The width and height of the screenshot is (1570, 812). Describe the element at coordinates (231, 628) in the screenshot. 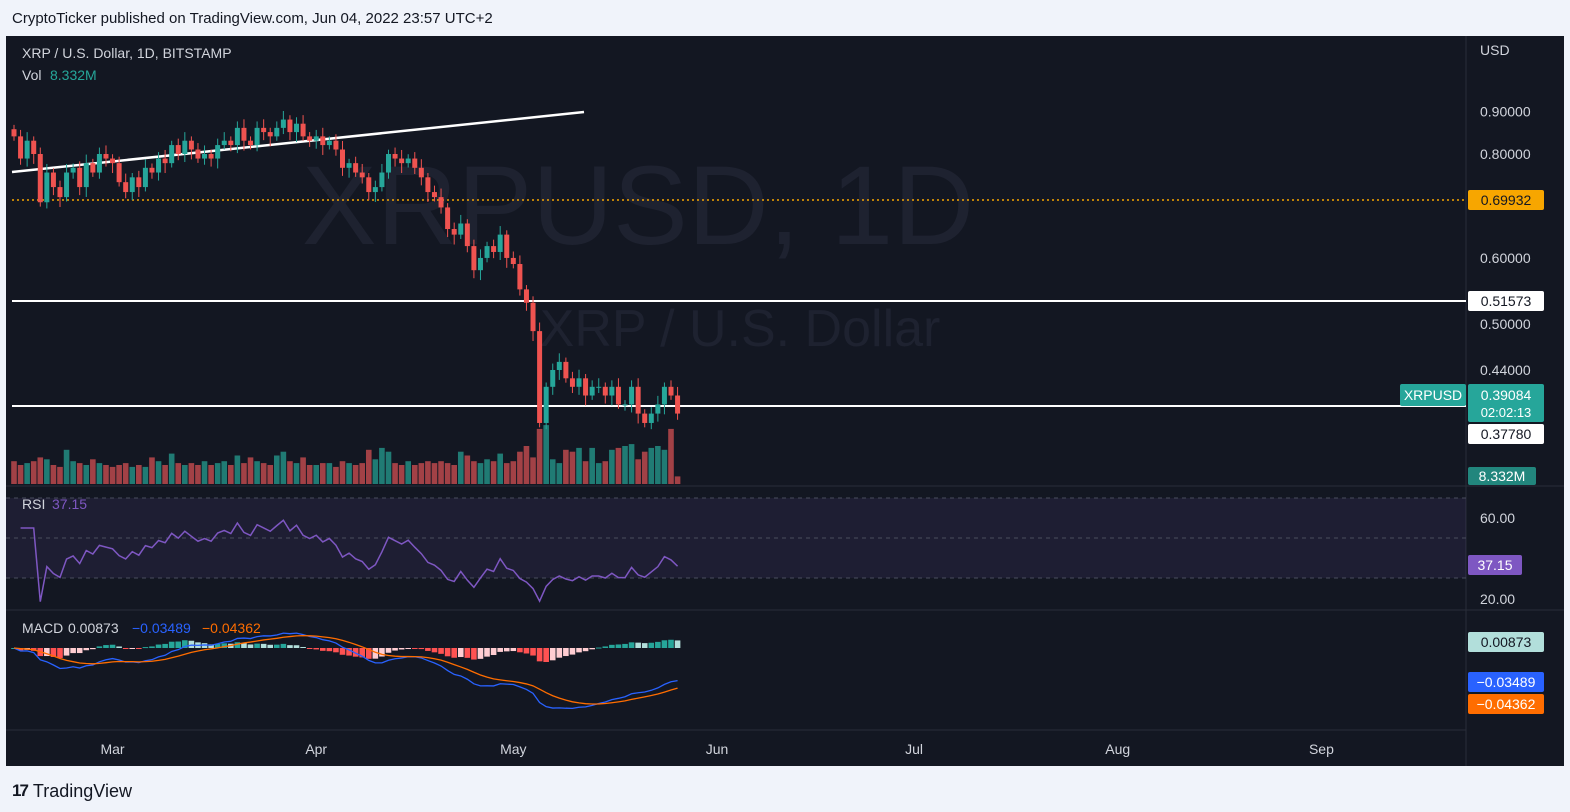

I see `macd-signal-legend: −0.04362` at that location.